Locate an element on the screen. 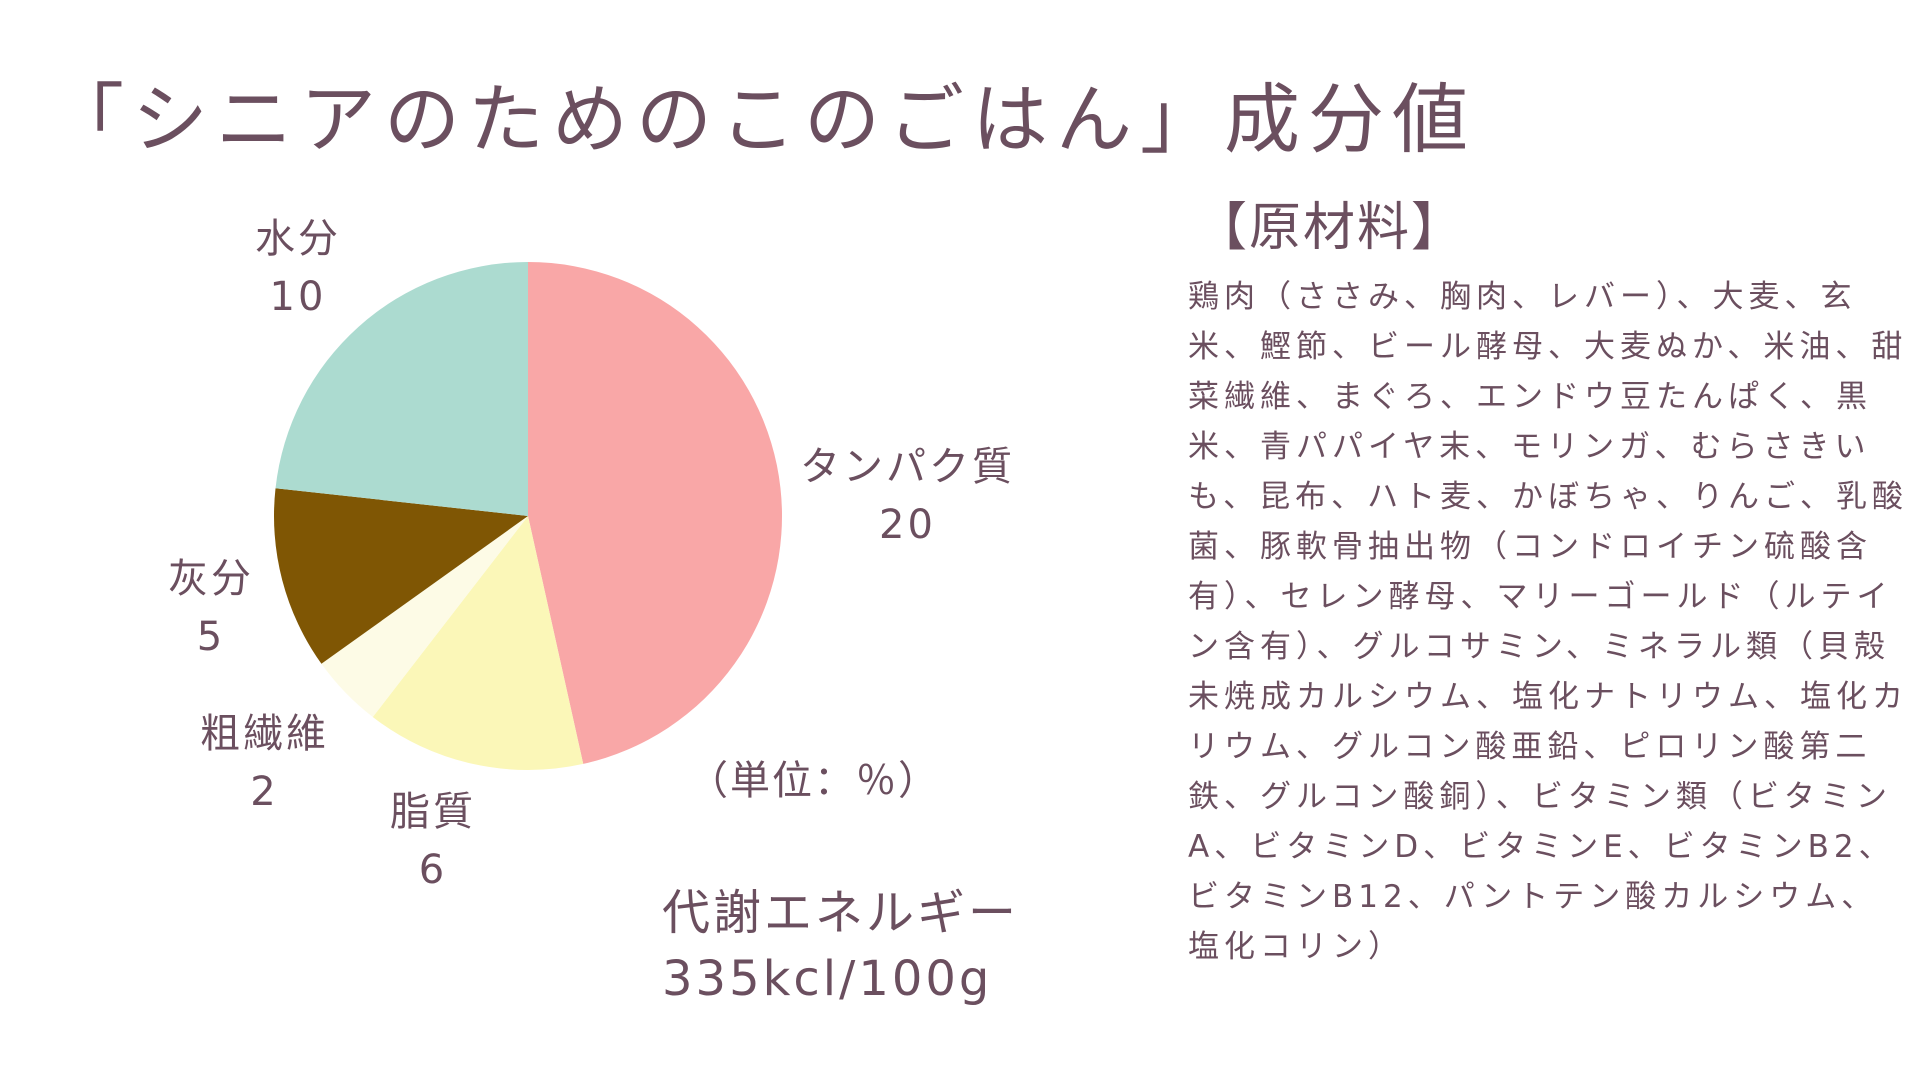 The height and width of the screenshot is (1080, 1920). pie-slice-moisture is located at coordinates (401, 389).